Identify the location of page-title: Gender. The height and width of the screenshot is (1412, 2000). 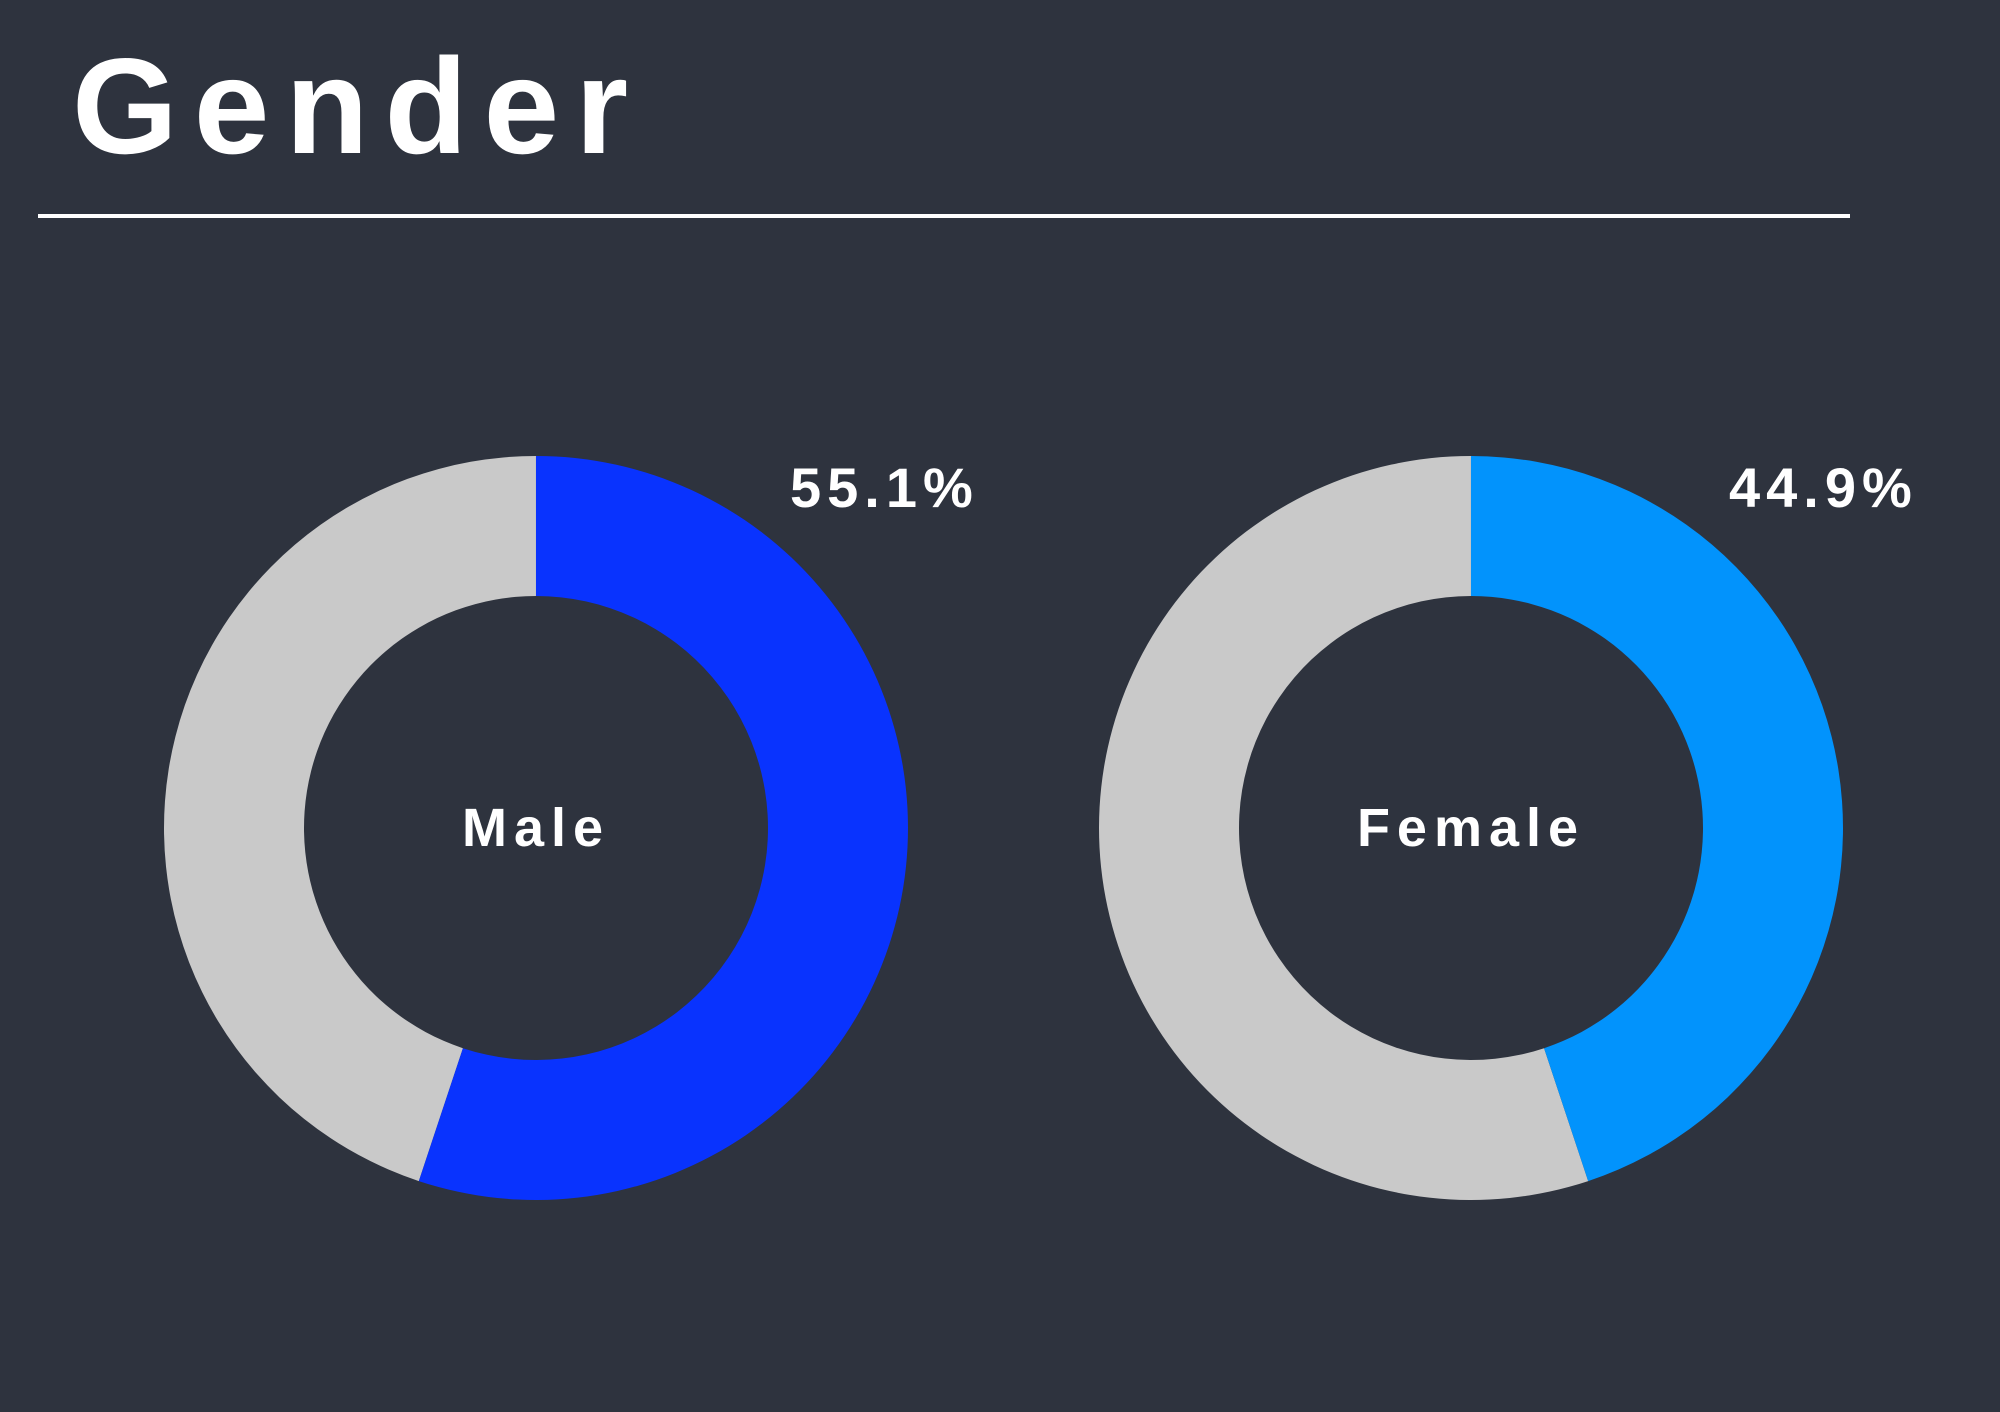
(358, 106).